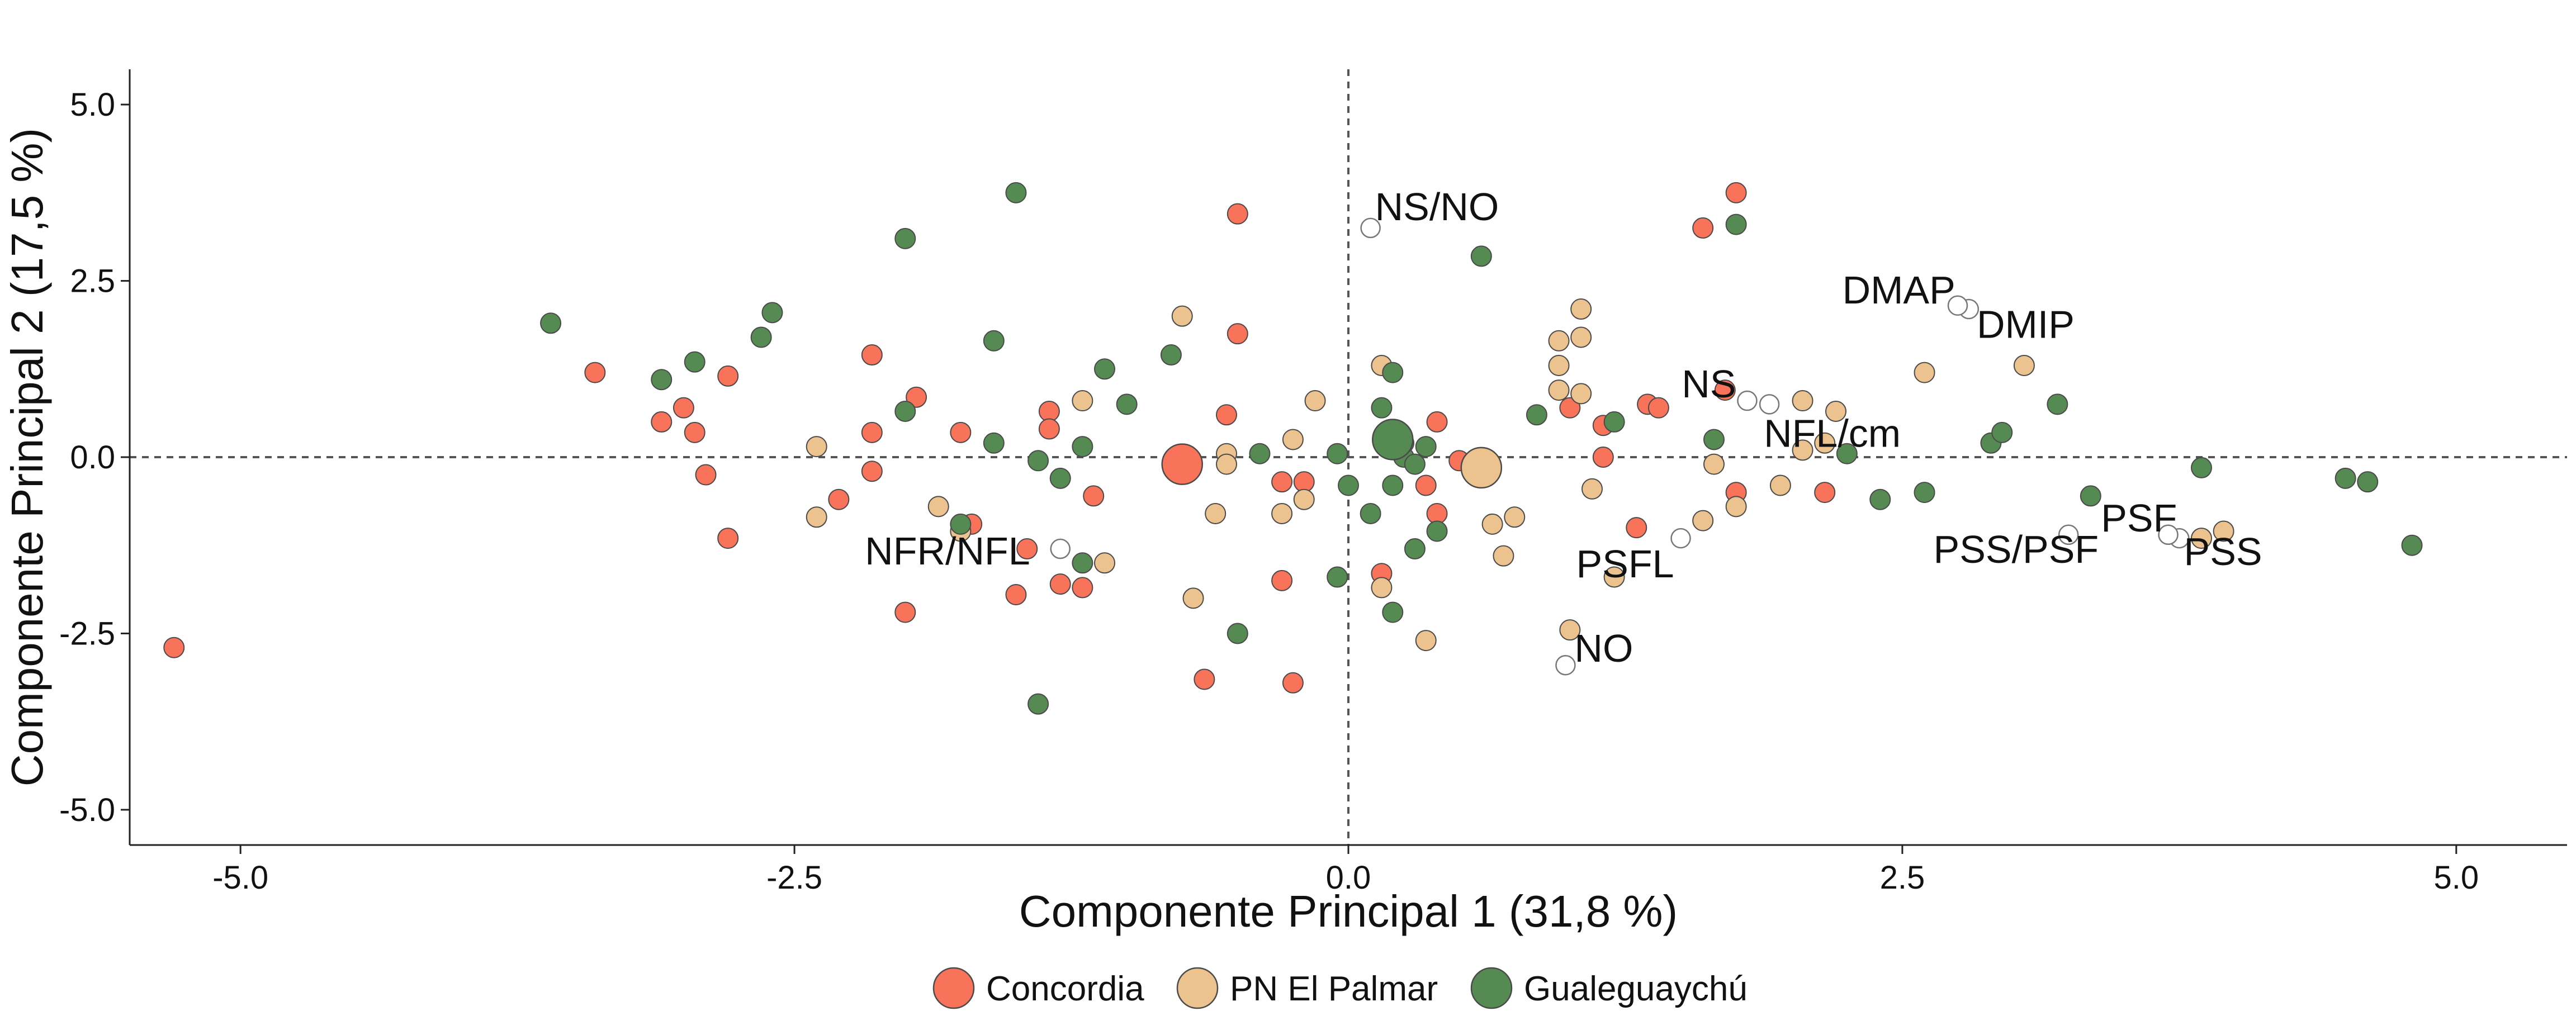  What do you see at coordinates (1437, 207) in the screenshot?
I see `variable-label: NS/NO` at bounding box center [1437, 207].